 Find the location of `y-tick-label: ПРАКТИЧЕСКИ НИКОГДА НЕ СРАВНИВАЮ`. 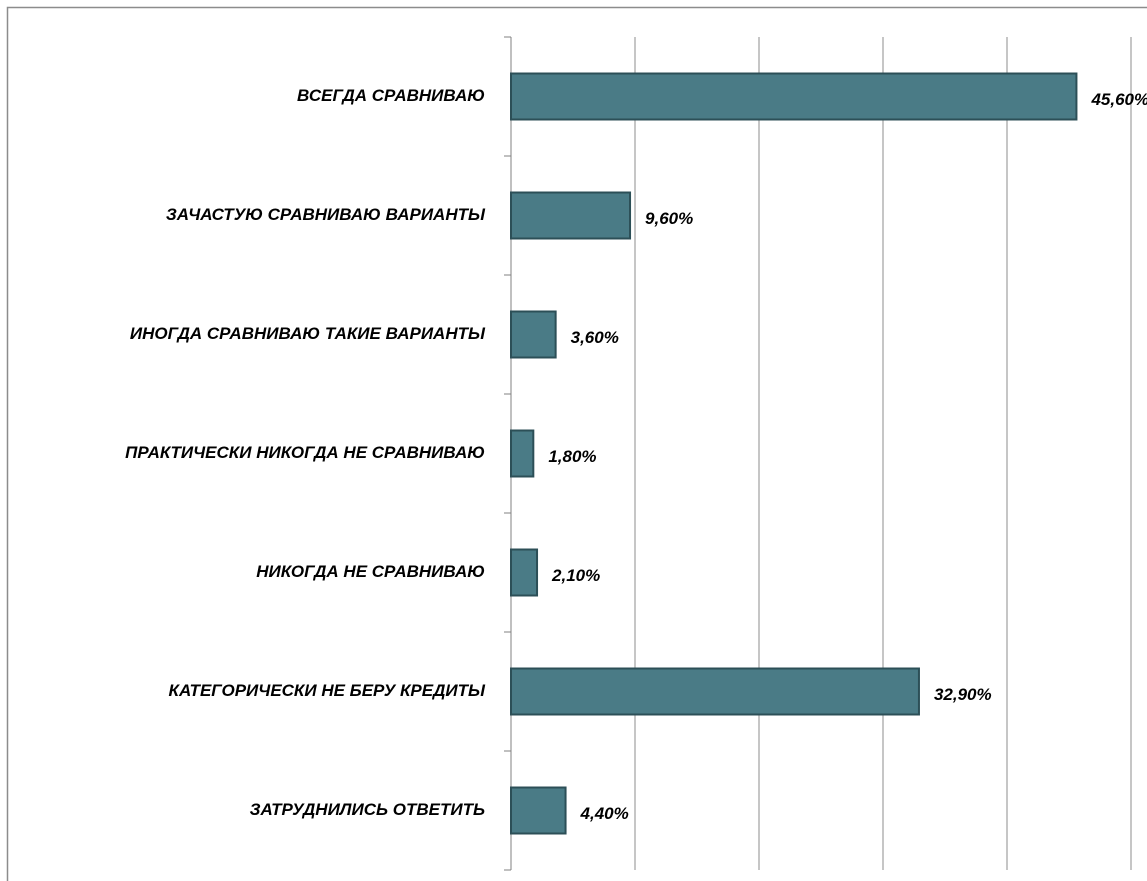

y-tick-label: ПРАКТИЧЕСКИ НИКОГДА НЕ СРАВНИВАЮ is located at coordinates (305, 452).